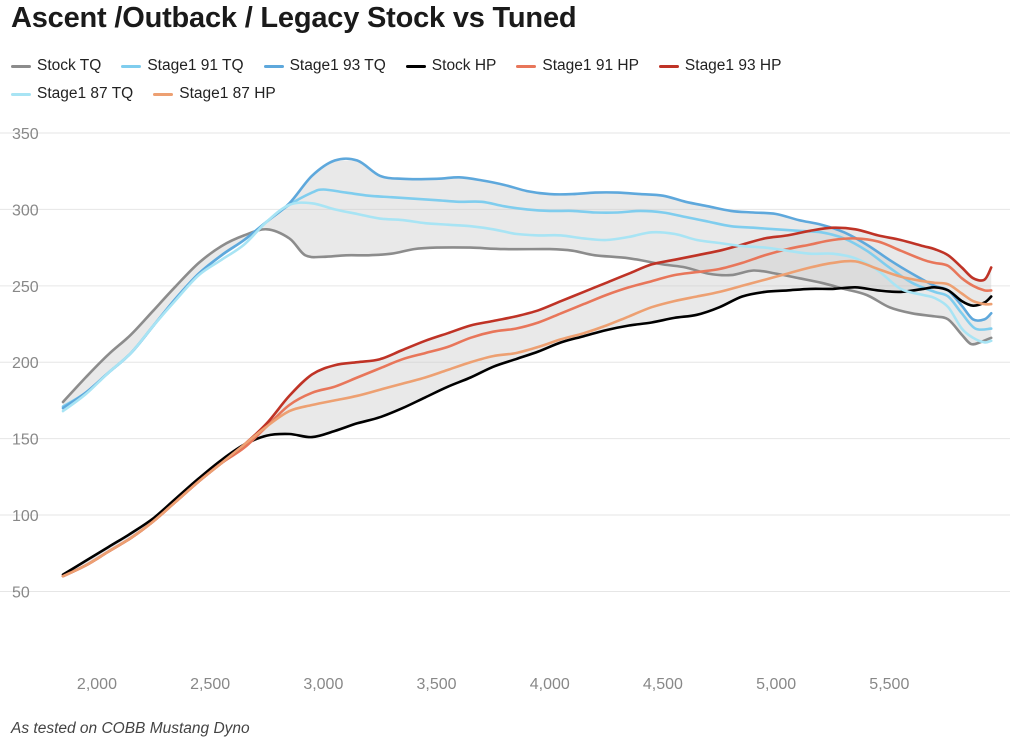  What do you see at coordinates (437, 684) in the screenshot?
I see `x-tick-label: 3,500` at bounding box center [437, 684].